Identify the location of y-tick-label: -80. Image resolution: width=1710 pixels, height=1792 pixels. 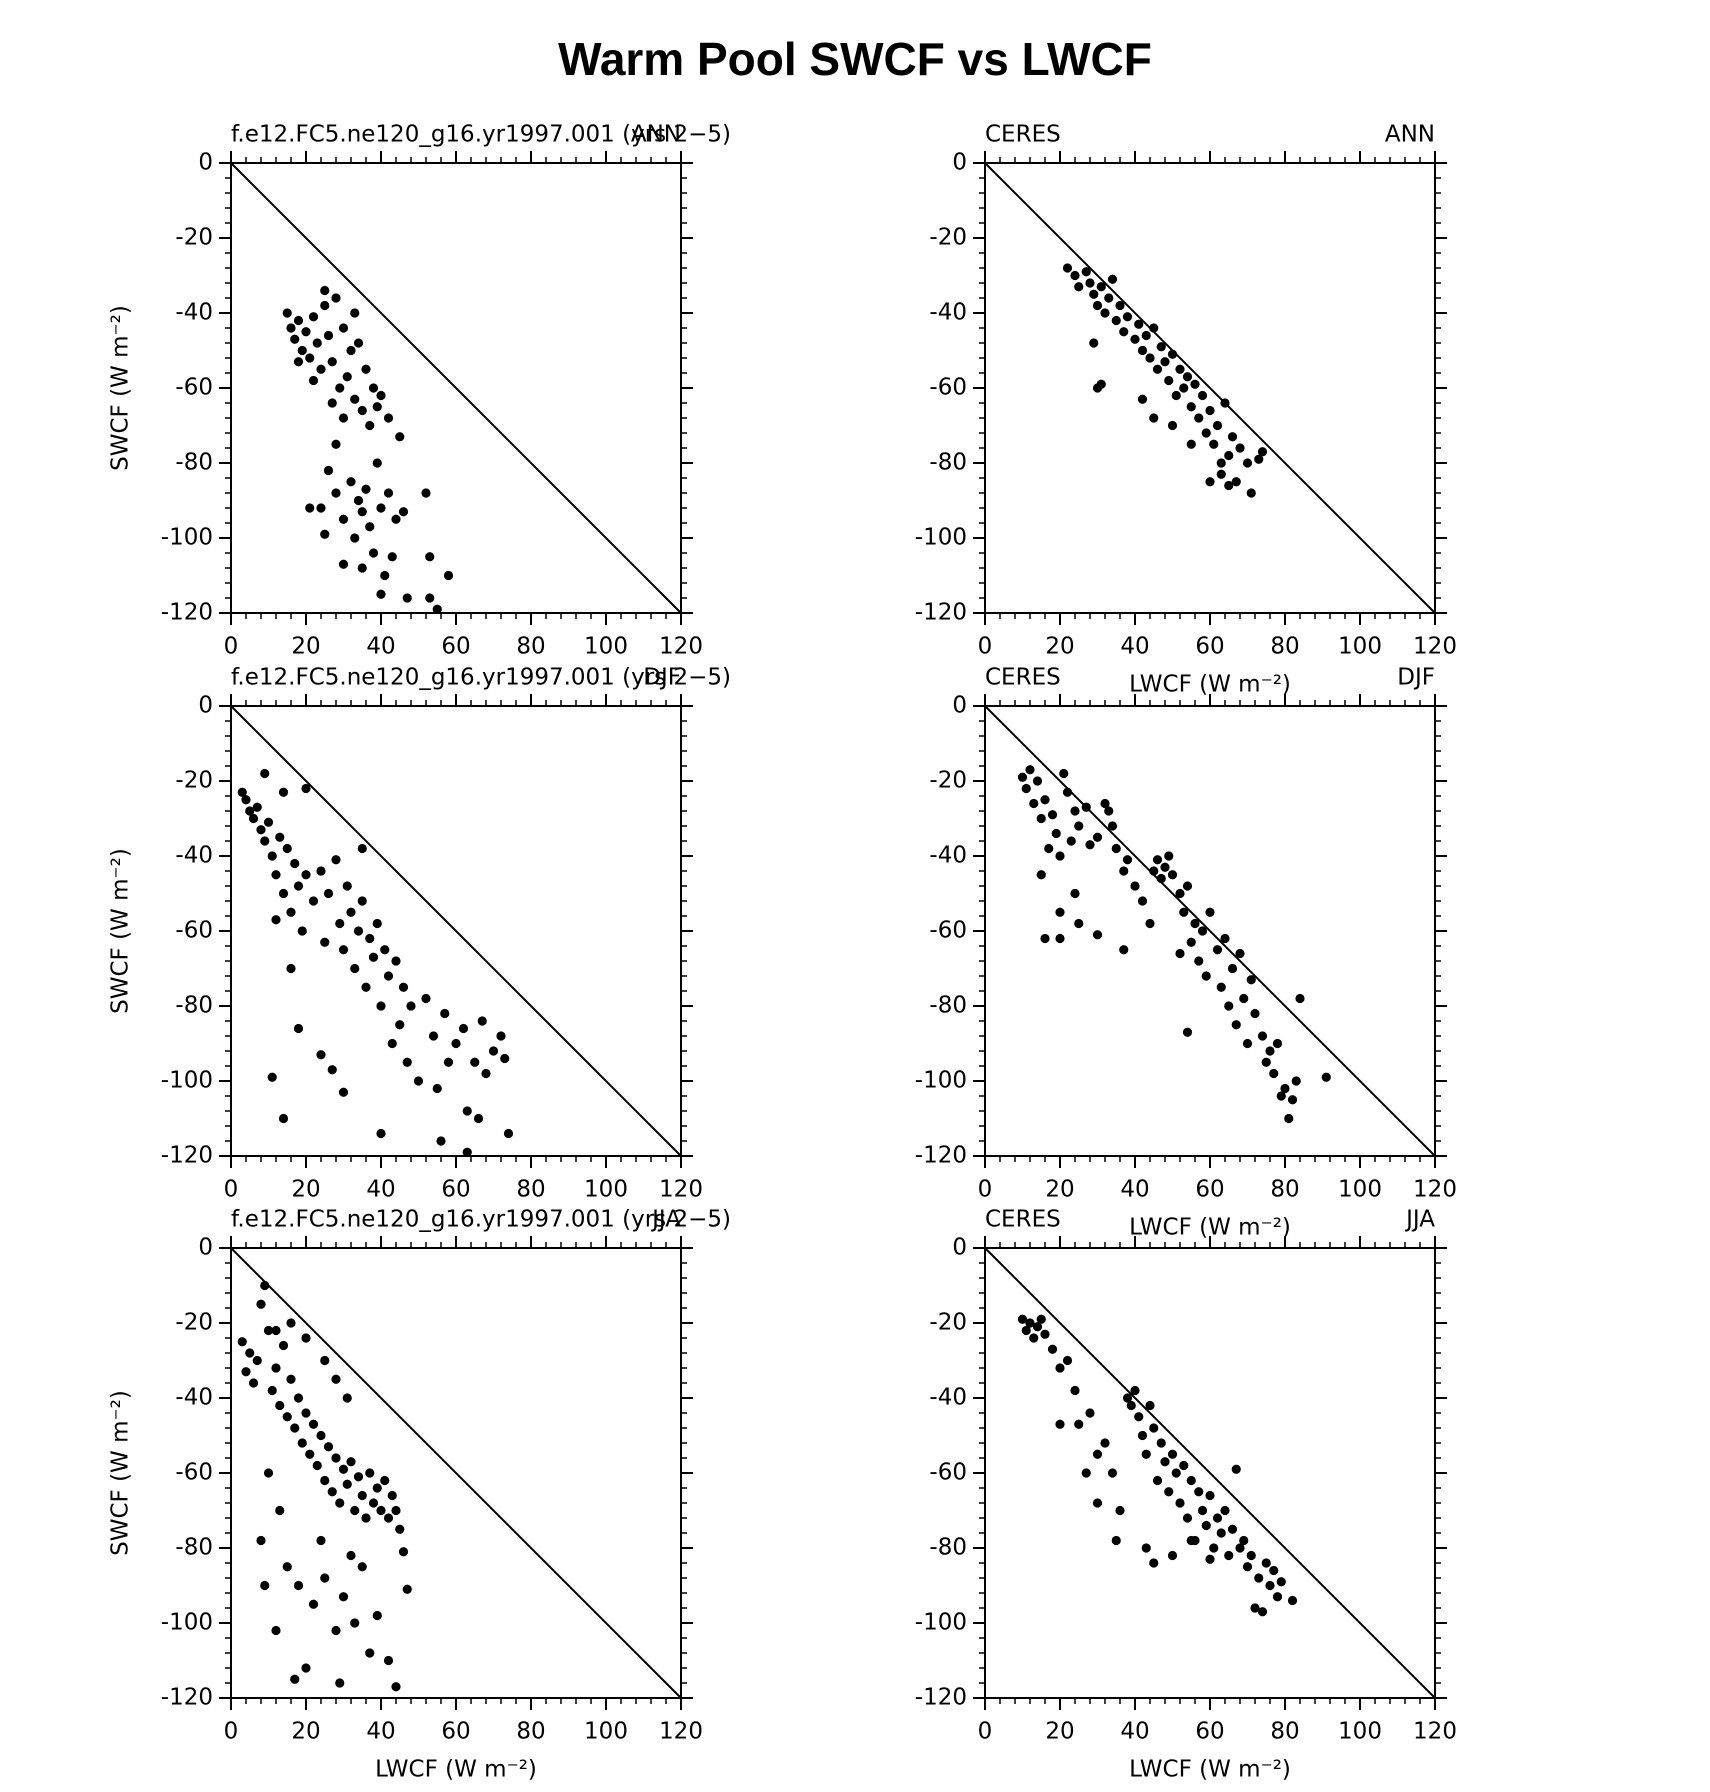
(948, 463).